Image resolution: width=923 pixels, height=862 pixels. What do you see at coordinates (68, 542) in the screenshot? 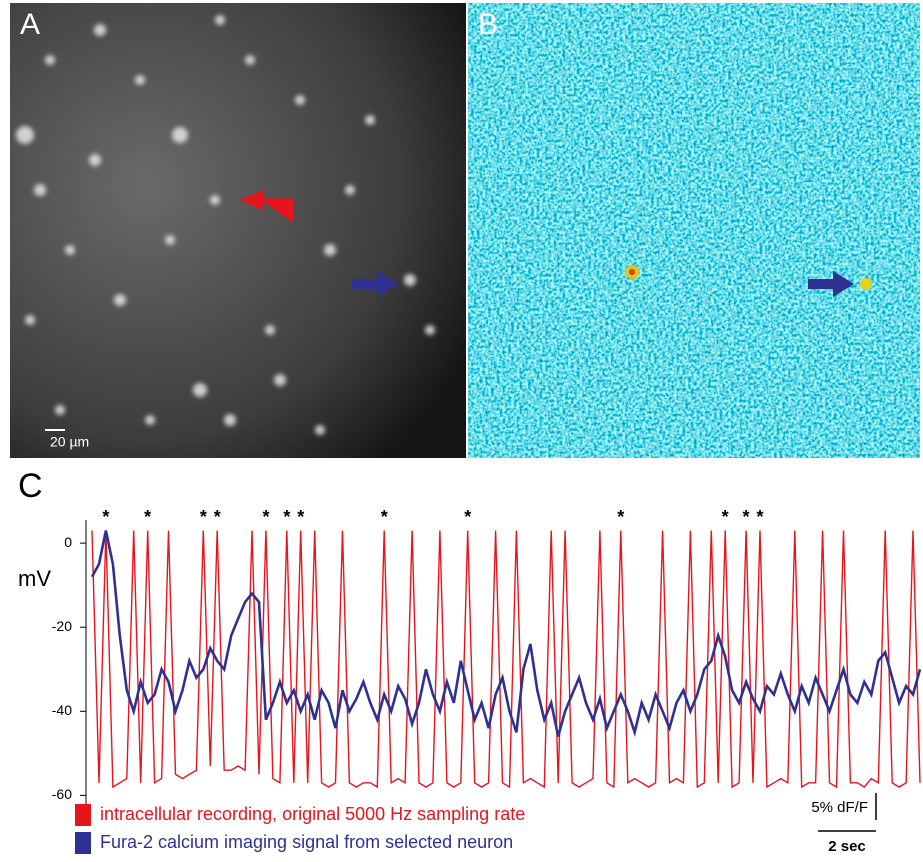
I see `y-tick-label: 0` at bounding box center [68, 542].